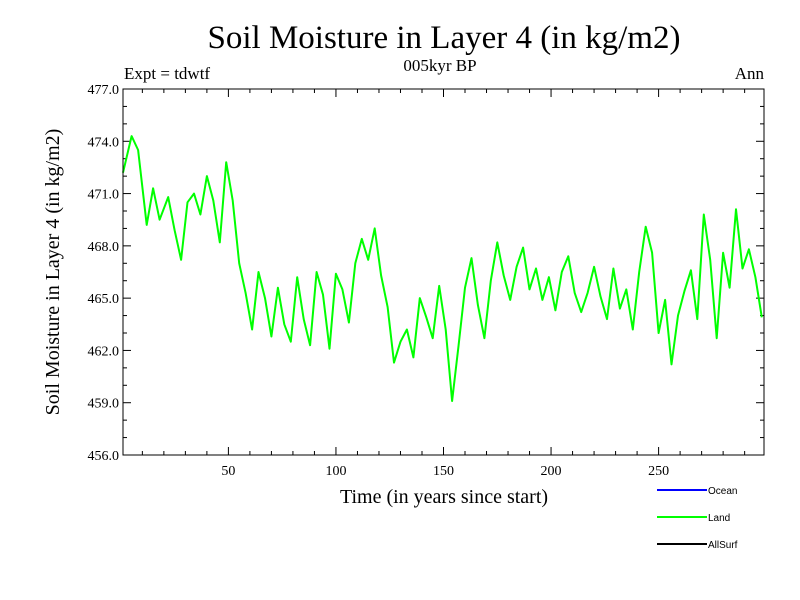 The width and height of the screenshot is (800, 600). Describe the element at coordinates (551, 471) in the screenshot. I see `x-tick-label: 200` at that location.